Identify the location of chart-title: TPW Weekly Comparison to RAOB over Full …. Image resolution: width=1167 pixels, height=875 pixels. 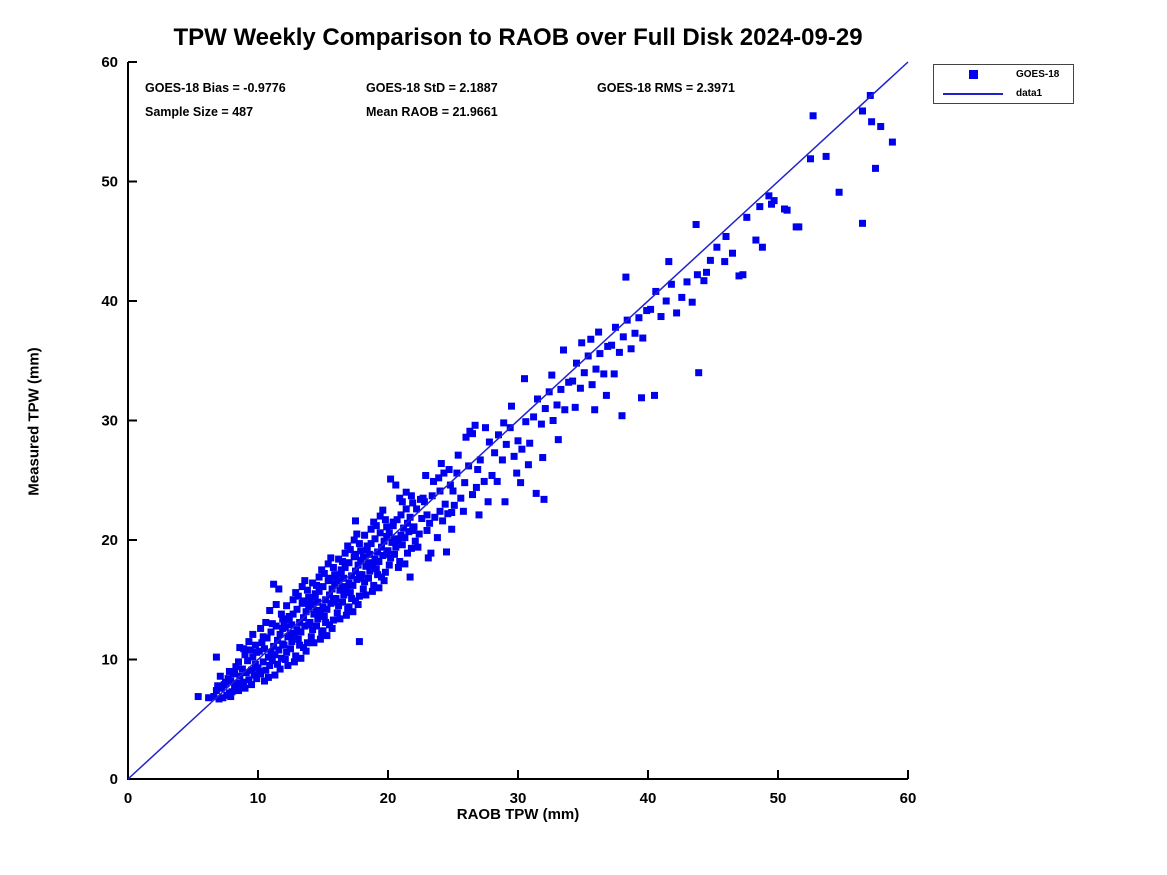
(518, 37).